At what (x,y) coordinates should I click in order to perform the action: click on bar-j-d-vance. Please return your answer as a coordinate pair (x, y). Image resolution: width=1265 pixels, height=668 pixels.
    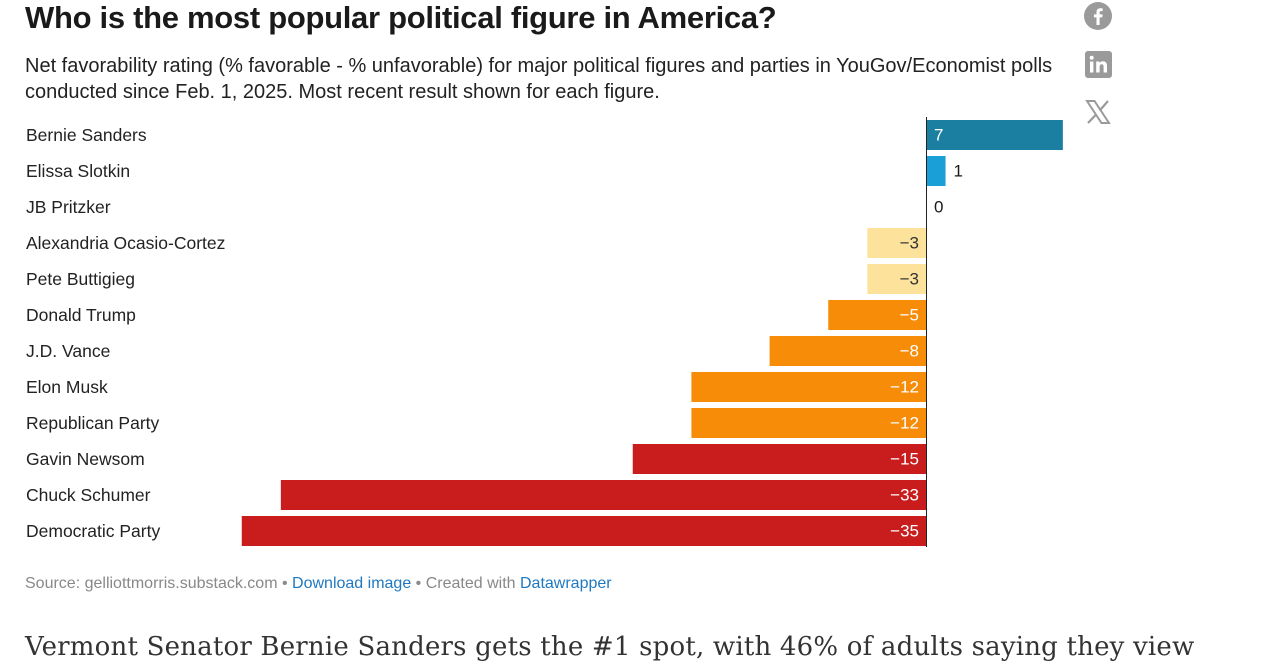
    Looking at the image, I should click on (847, 351).